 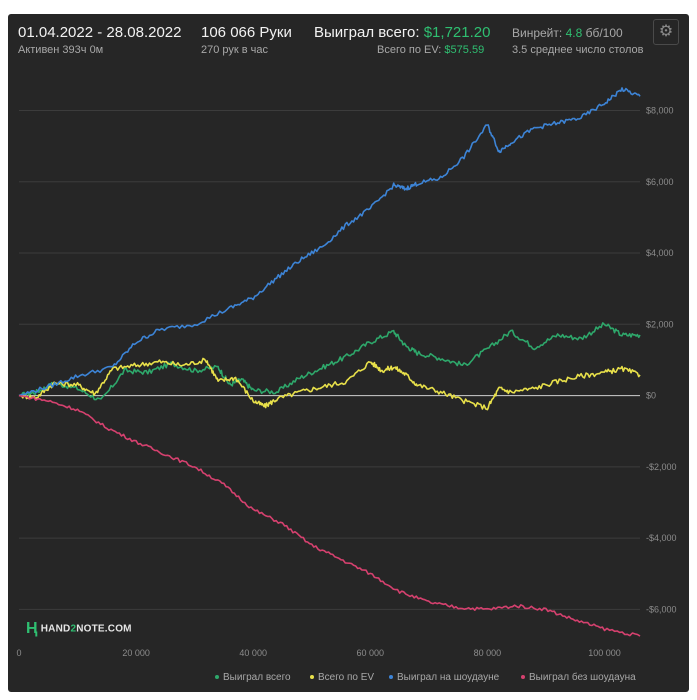 I want to click on x-tick-label: 40 000, so click(x=253, y=653).